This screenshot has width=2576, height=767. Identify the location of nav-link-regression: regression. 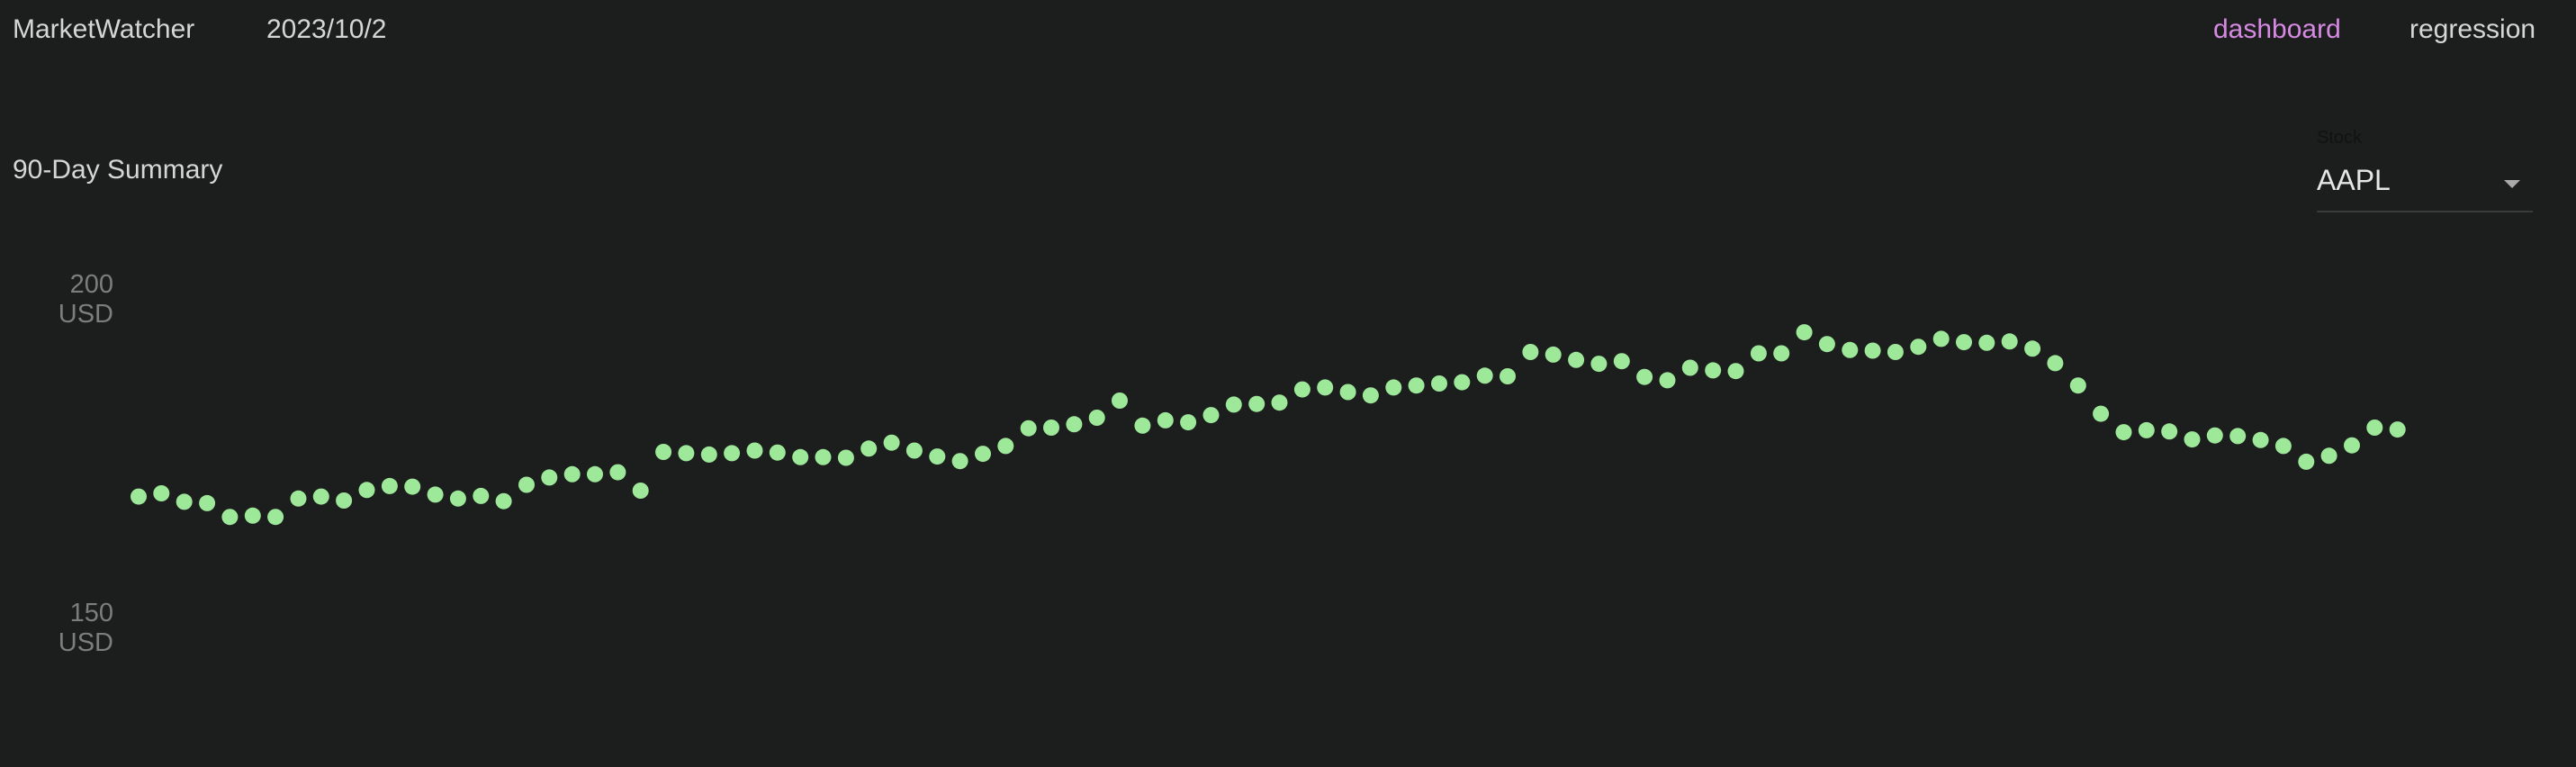
(2472, 29).